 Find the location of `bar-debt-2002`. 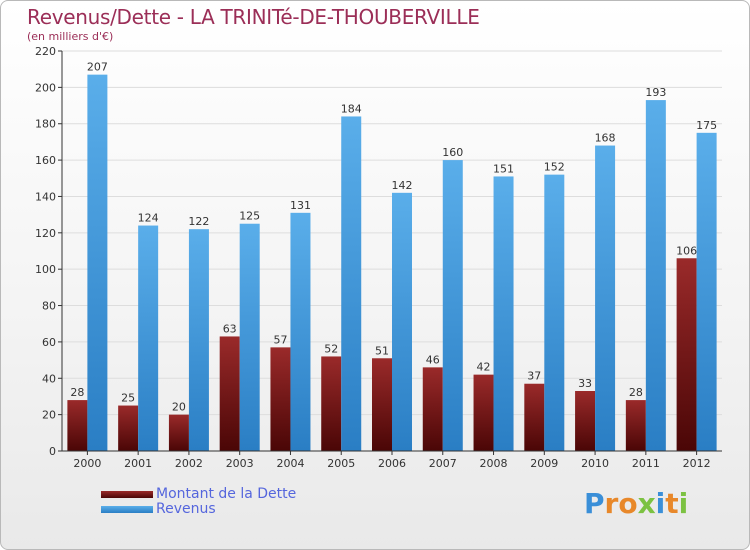

bar-debt-2002 is located at coordinates (178, 432).